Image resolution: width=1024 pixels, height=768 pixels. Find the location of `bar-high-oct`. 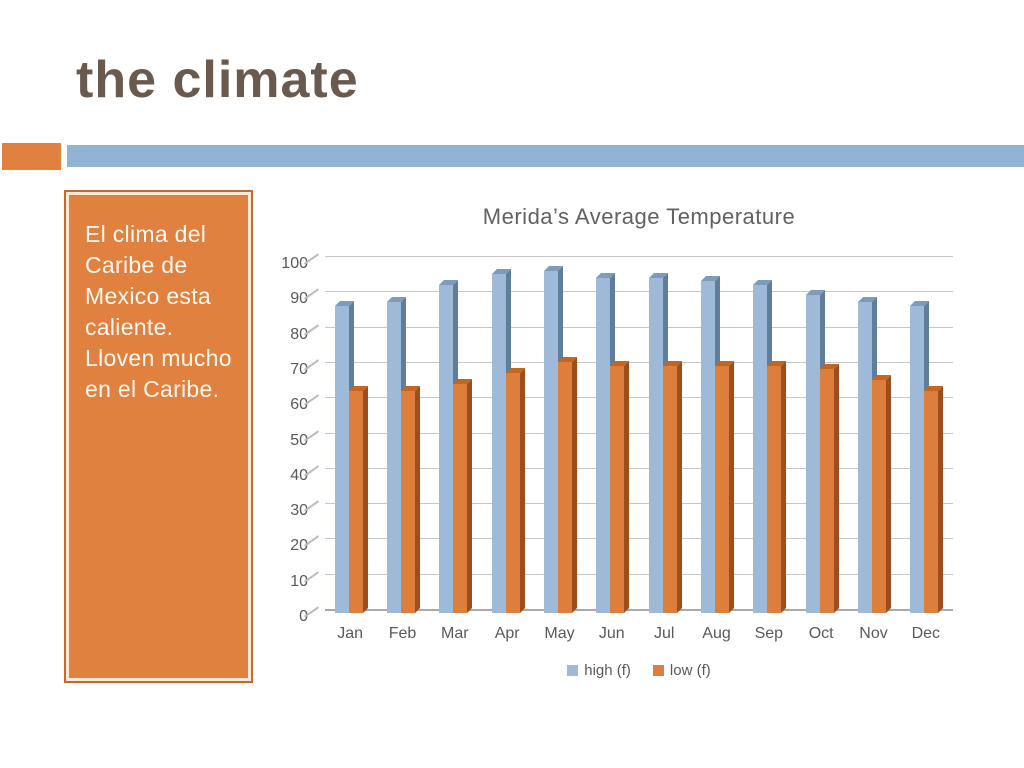

bar-high-oct is located at coordinates (815, 451).